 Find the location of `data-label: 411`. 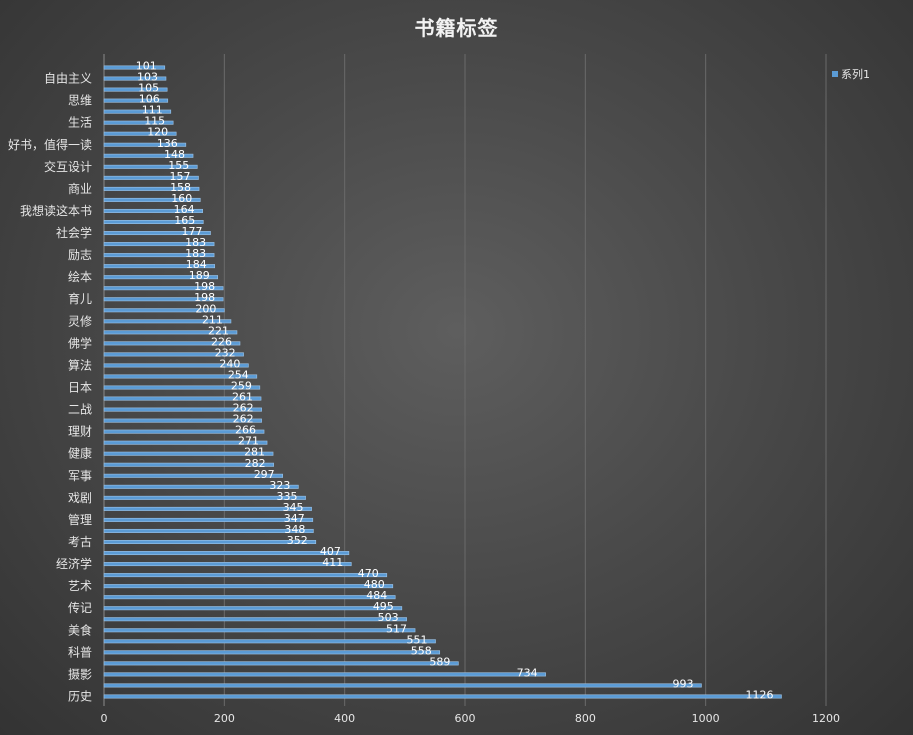

data-label: 411 is located at coordinates (332, 562).